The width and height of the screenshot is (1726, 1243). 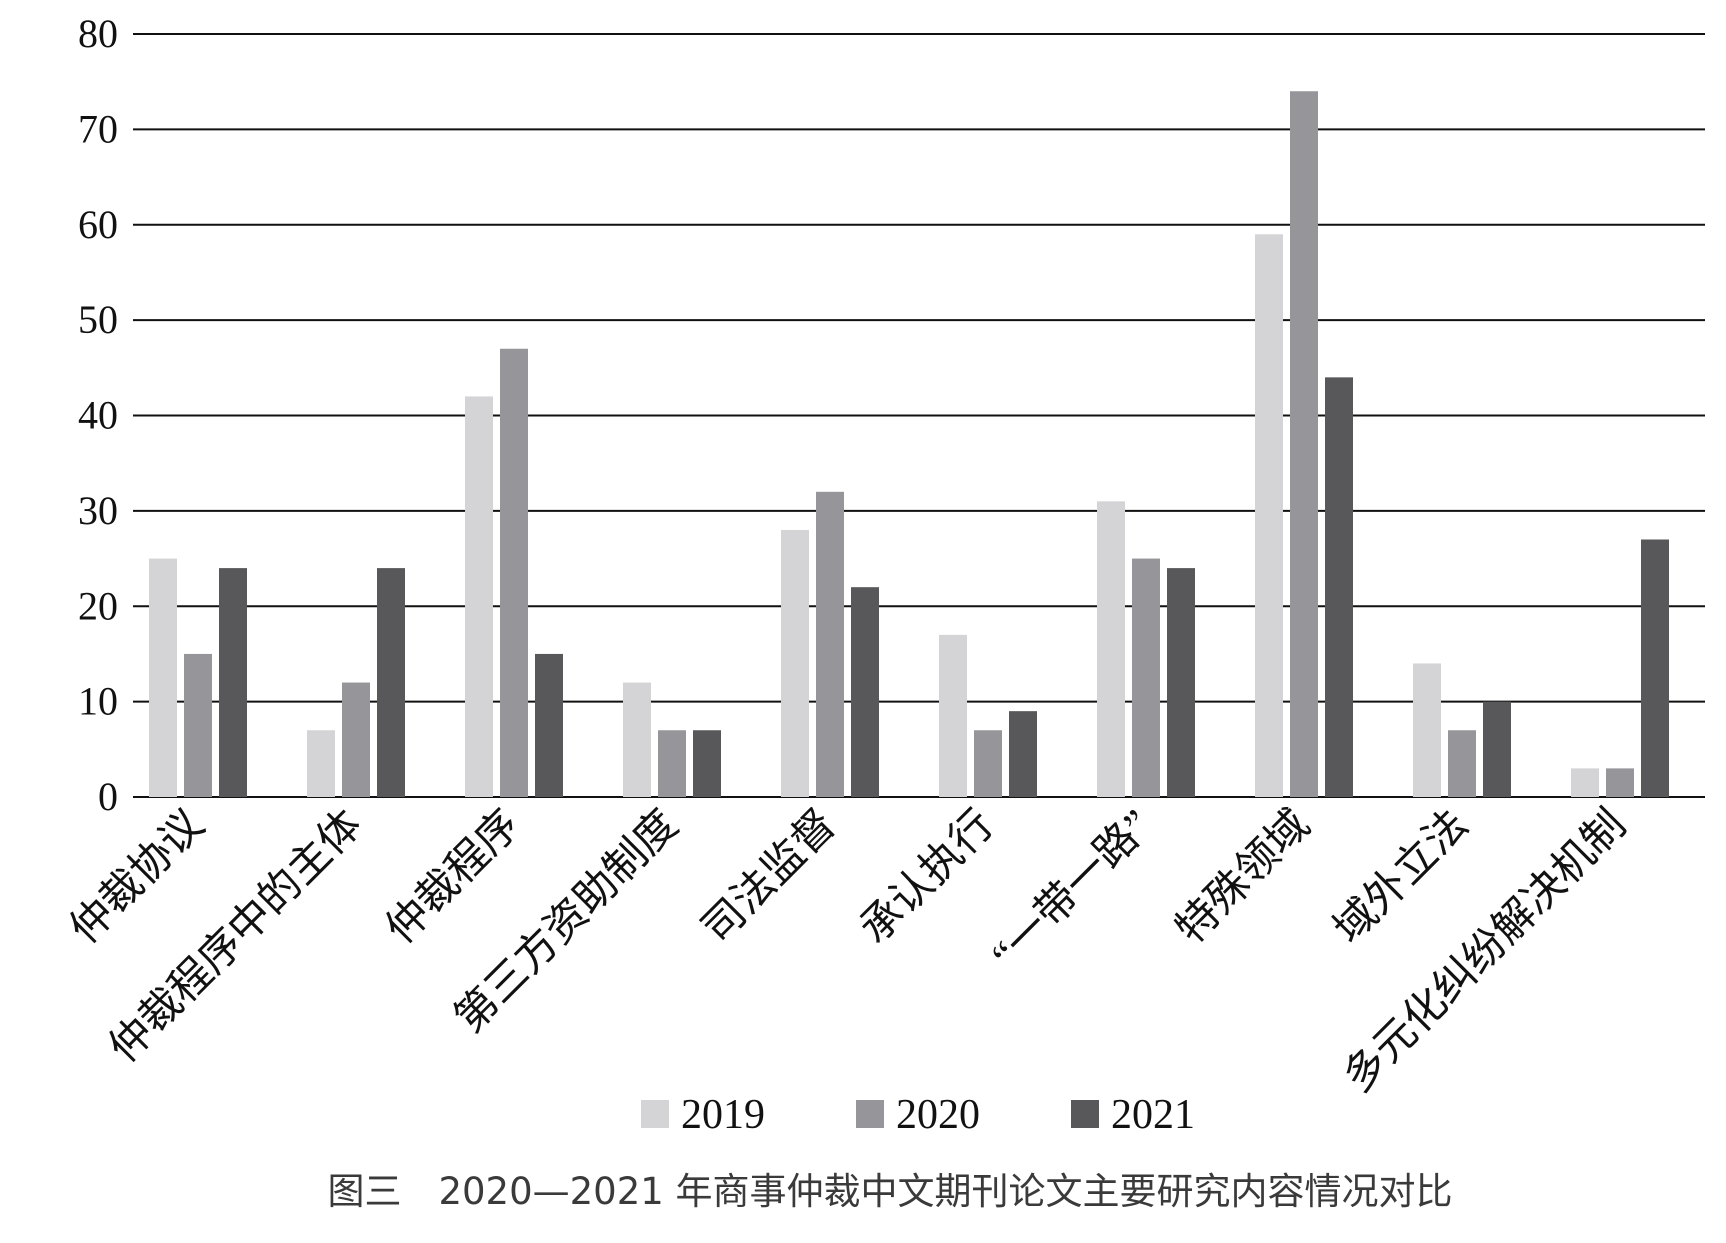 What do you see at coordinates (453, 877) in the screenshot?
I see `x-tick-label: 仲裁程序` at bounding box center [453, 877].